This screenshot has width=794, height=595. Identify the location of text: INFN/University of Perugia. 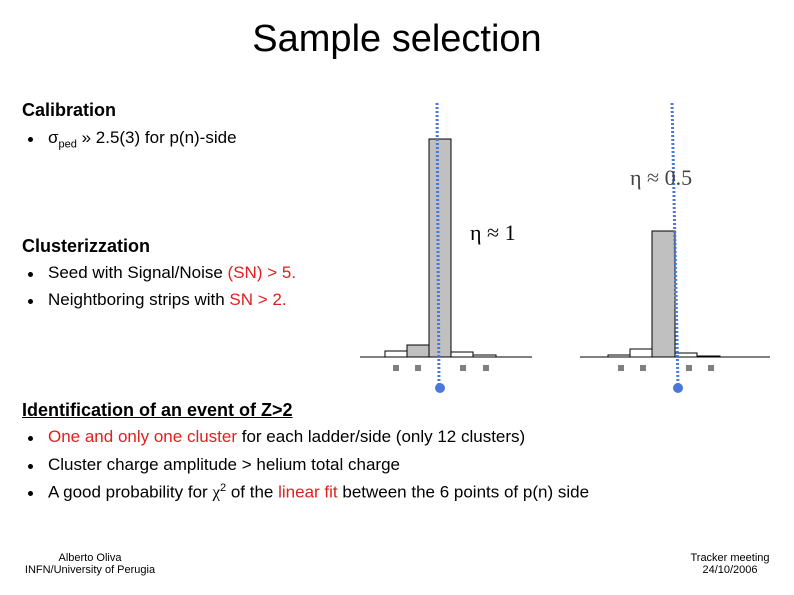
(90, 570).